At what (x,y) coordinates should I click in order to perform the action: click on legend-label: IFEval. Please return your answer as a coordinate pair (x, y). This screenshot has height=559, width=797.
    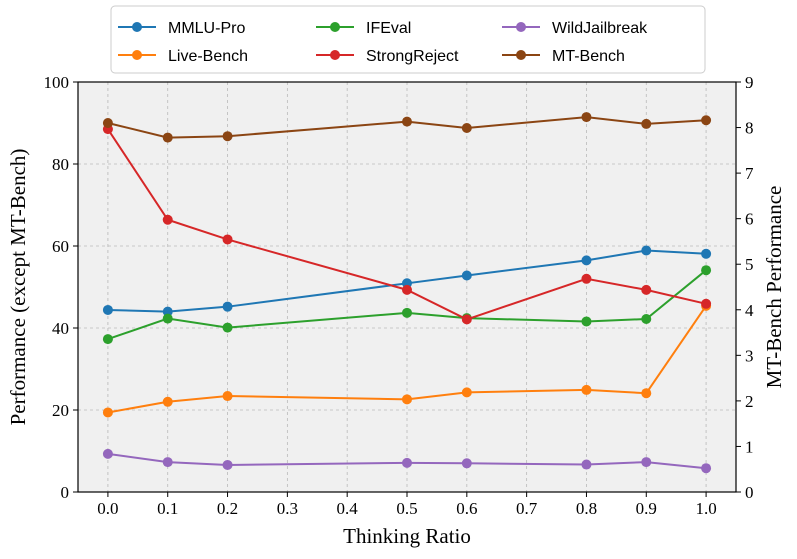
    Looking at the image, I should click on (388, 28).